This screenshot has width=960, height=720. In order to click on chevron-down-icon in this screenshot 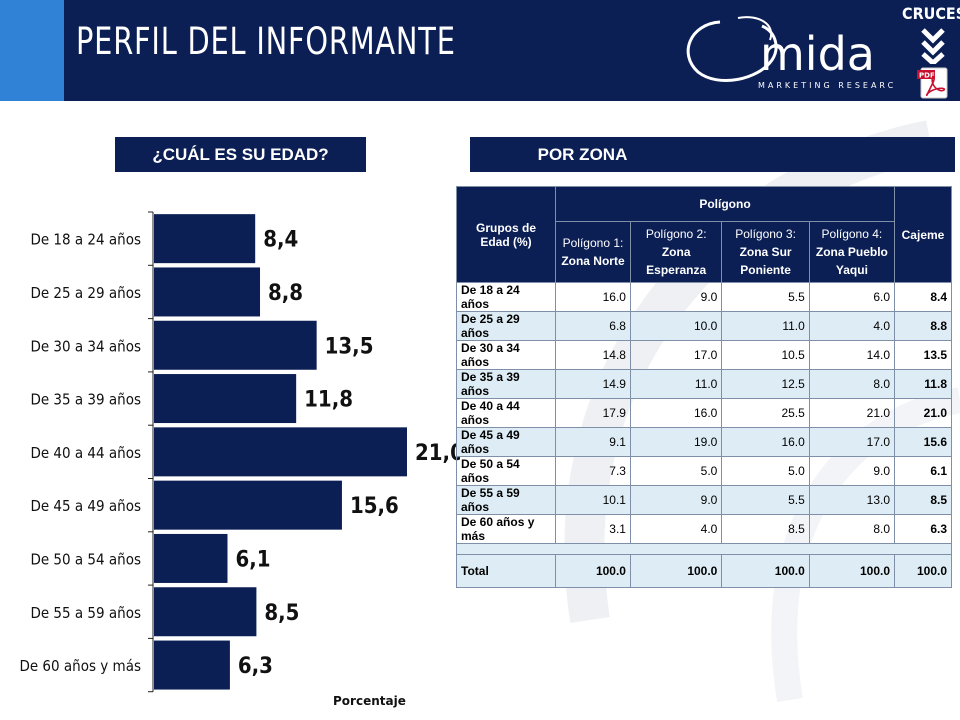, I will do `click(933, 45)`.